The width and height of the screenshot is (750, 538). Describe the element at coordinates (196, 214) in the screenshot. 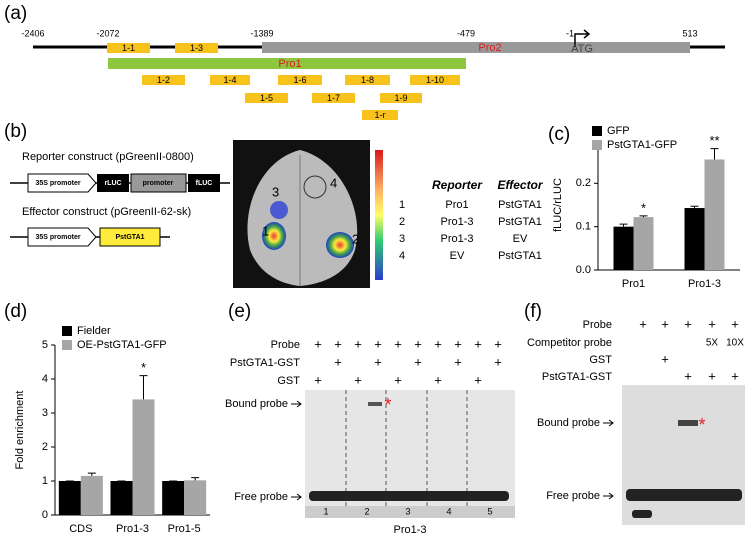

I see `panel-b` at that location.